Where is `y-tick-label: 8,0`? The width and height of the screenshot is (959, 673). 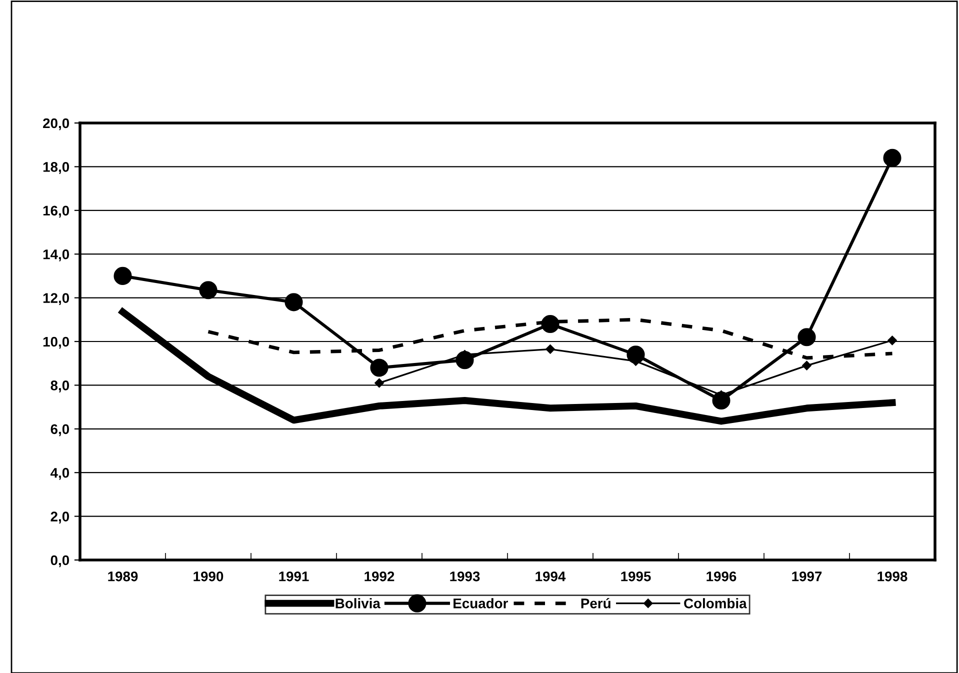
y-tick-label: 8,0 is located at coordinates (60, 386).